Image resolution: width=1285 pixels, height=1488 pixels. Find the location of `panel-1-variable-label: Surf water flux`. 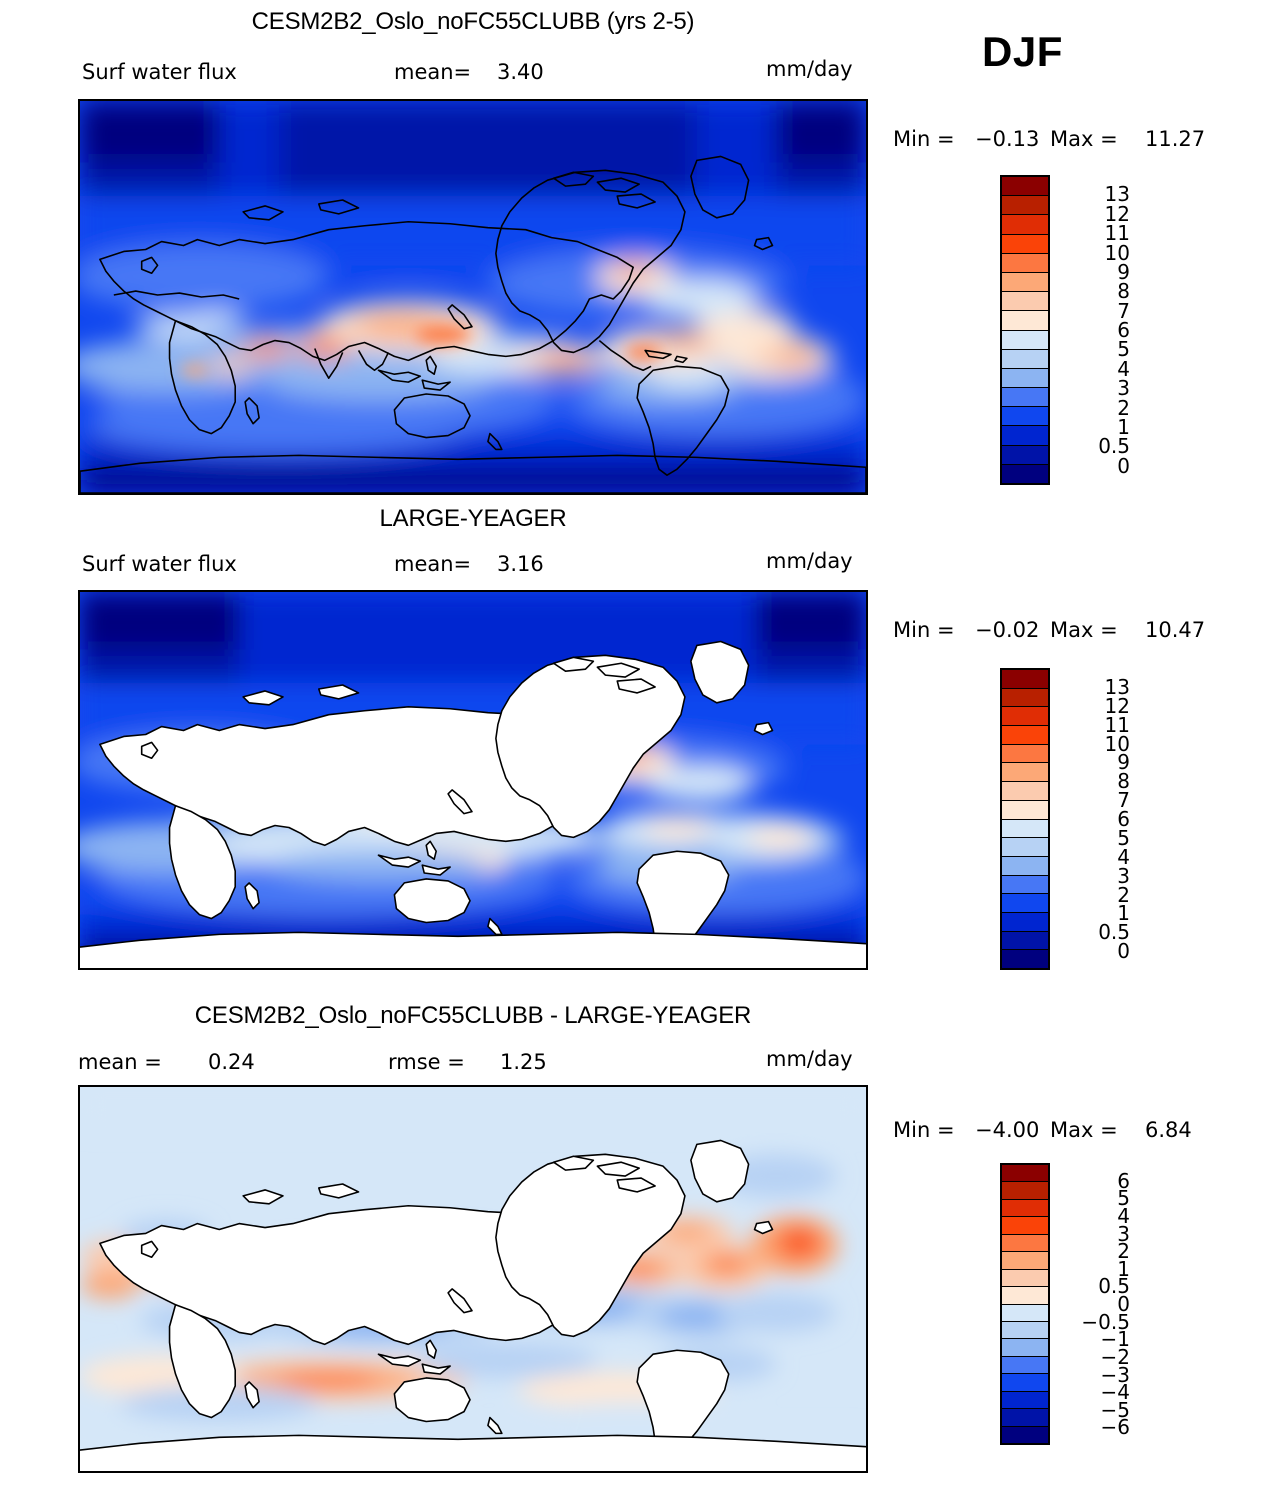

panel-1-variable-label: Surf water flux is located at coordinates (159, 72).